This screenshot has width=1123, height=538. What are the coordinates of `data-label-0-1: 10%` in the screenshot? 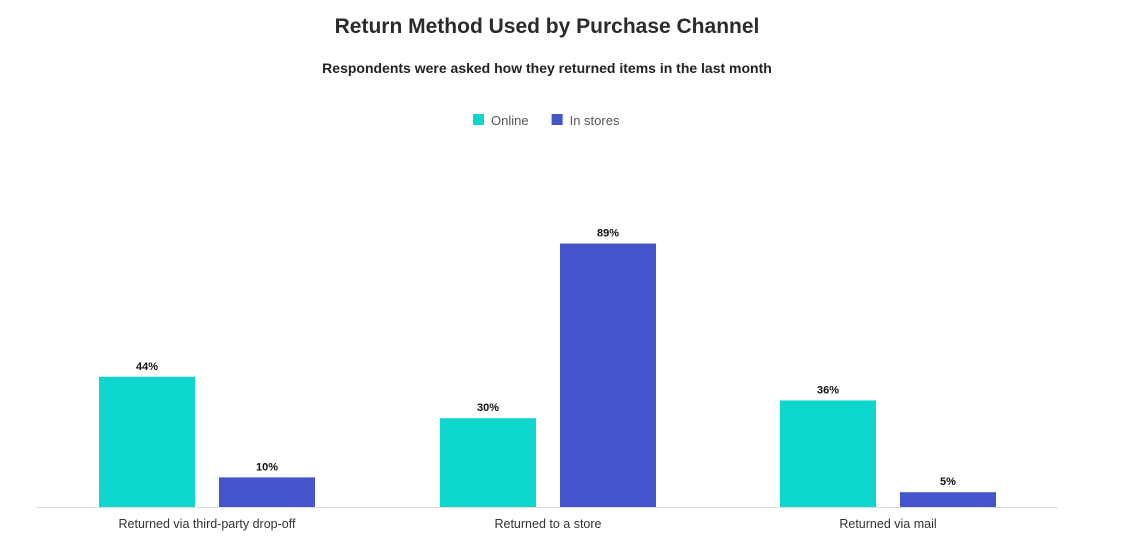 It's located at (267, 467).